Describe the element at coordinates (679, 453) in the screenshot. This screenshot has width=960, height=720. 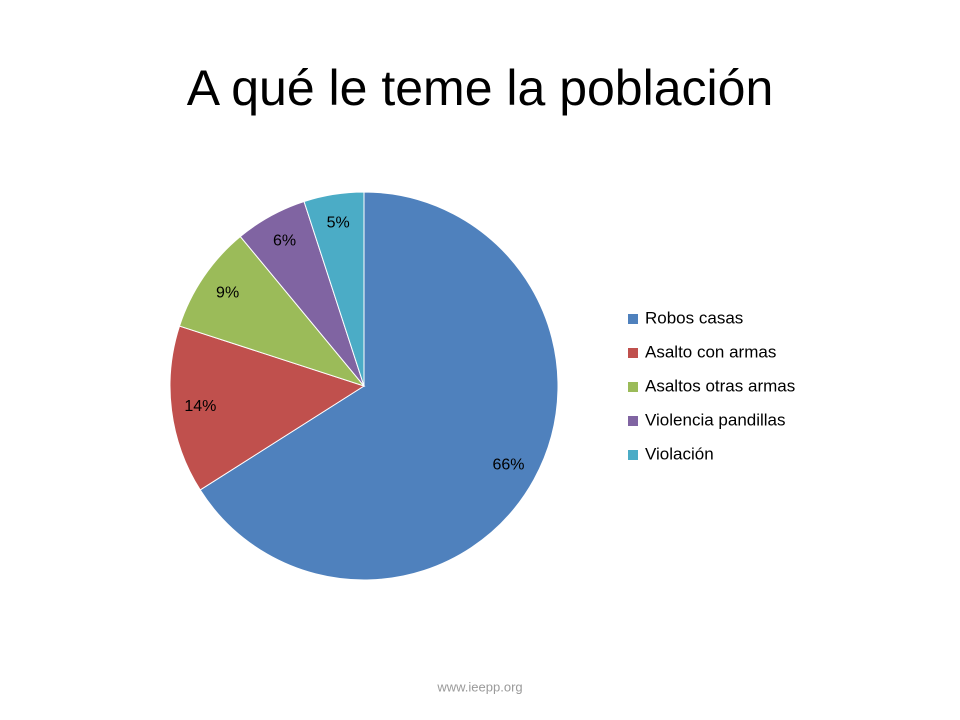
I see `legend-label: Violación` at that location.